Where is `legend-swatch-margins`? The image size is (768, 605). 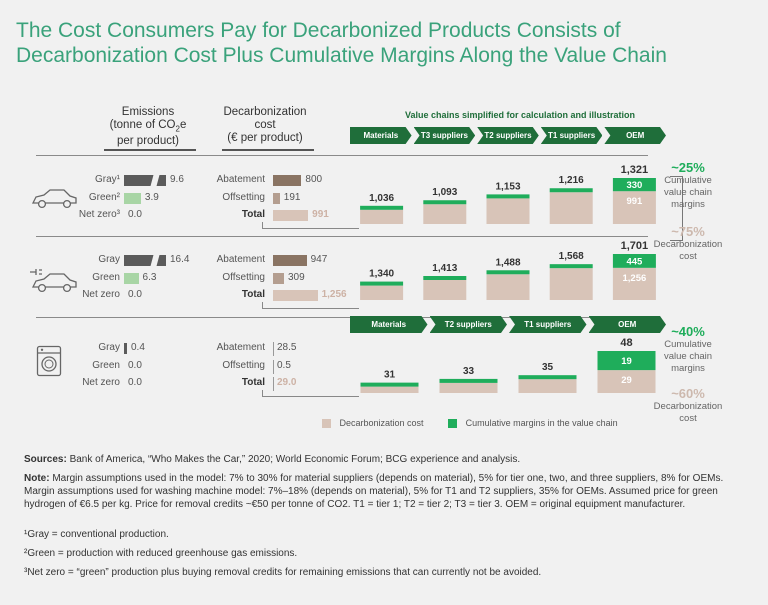
legend-swatch-margins is located at coordinates (453, 424).